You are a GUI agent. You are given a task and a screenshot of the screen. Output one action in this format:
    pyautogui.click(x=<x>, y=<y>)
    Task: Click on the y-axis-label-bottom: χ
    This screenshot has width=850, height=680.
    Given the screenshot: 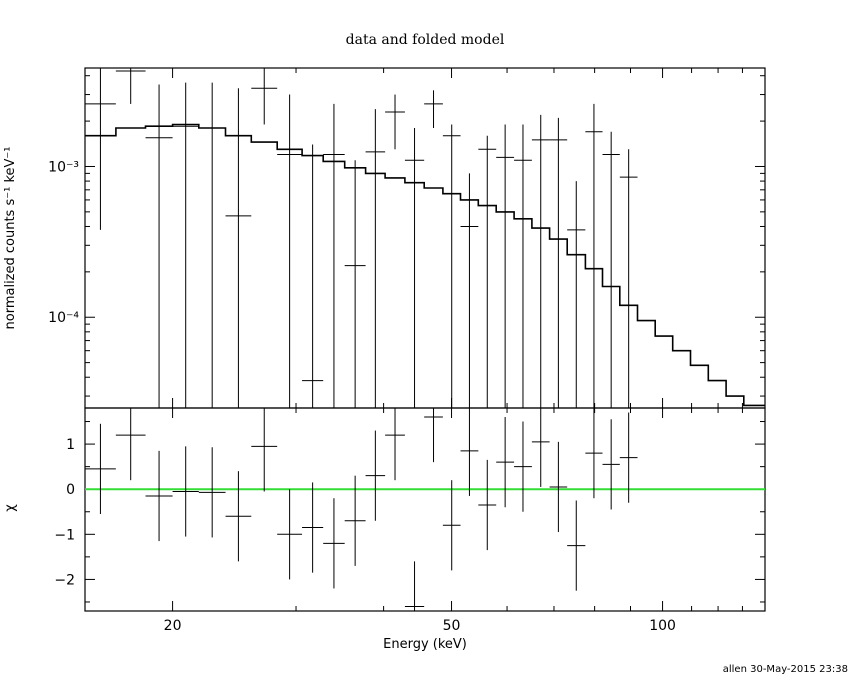 What is the action you would take?
    pyautogui.click(x=10, y=508)
    